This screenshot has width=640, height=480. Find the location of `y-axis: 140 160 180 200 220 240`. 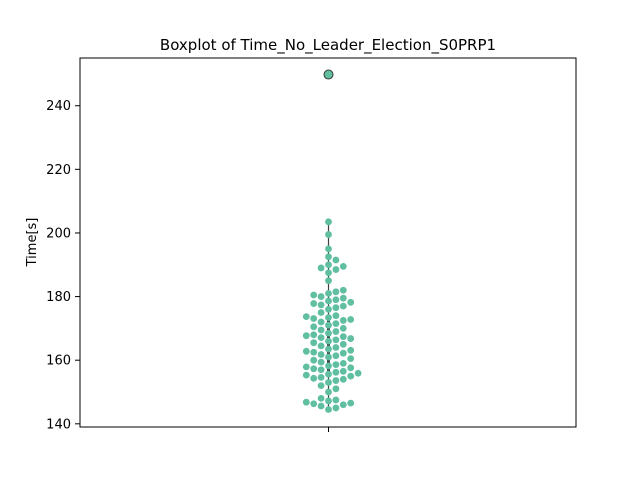

y-axis: 140 160 180 200 220 240 is located at coordinates (63, 265).